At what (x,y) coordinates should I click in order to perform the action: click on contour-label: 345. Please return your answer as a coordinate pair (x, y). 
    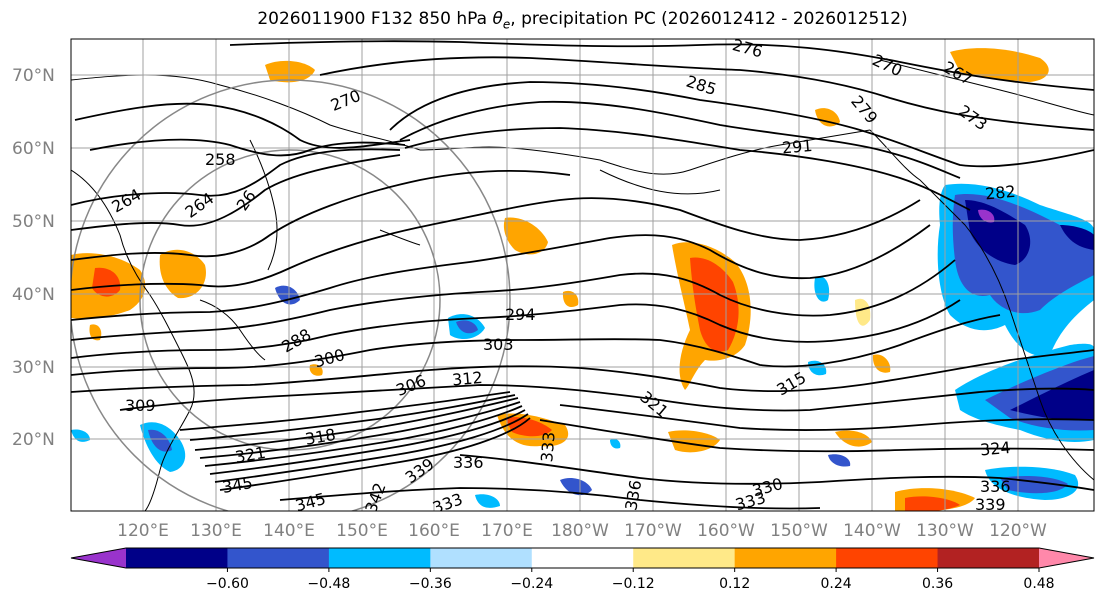
    Looking at the image, I should click on (310, 502).